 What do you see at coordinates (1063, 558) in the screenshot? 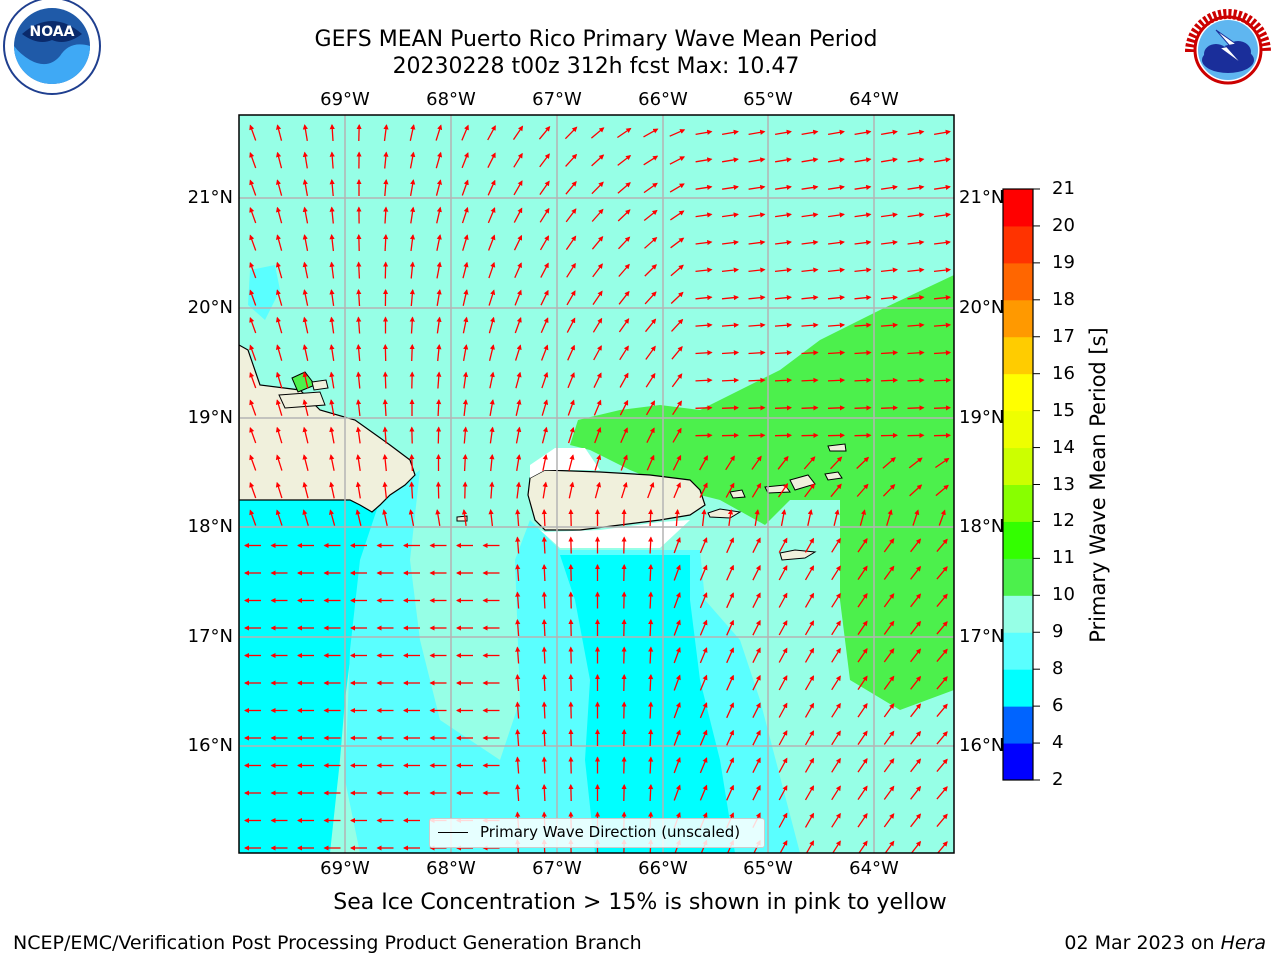
I see `colorbar-tick-label: 11` at bounding box center [1063, 558].